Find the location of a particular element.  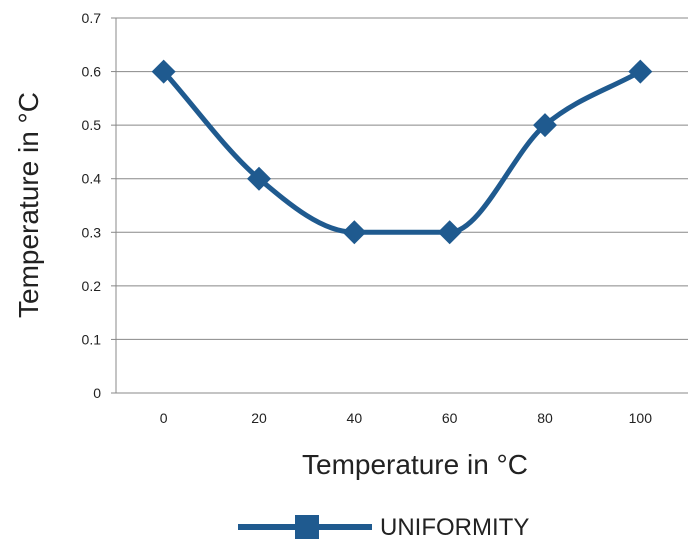

x-tick-label: 40 is located at coordinates (355, 418).